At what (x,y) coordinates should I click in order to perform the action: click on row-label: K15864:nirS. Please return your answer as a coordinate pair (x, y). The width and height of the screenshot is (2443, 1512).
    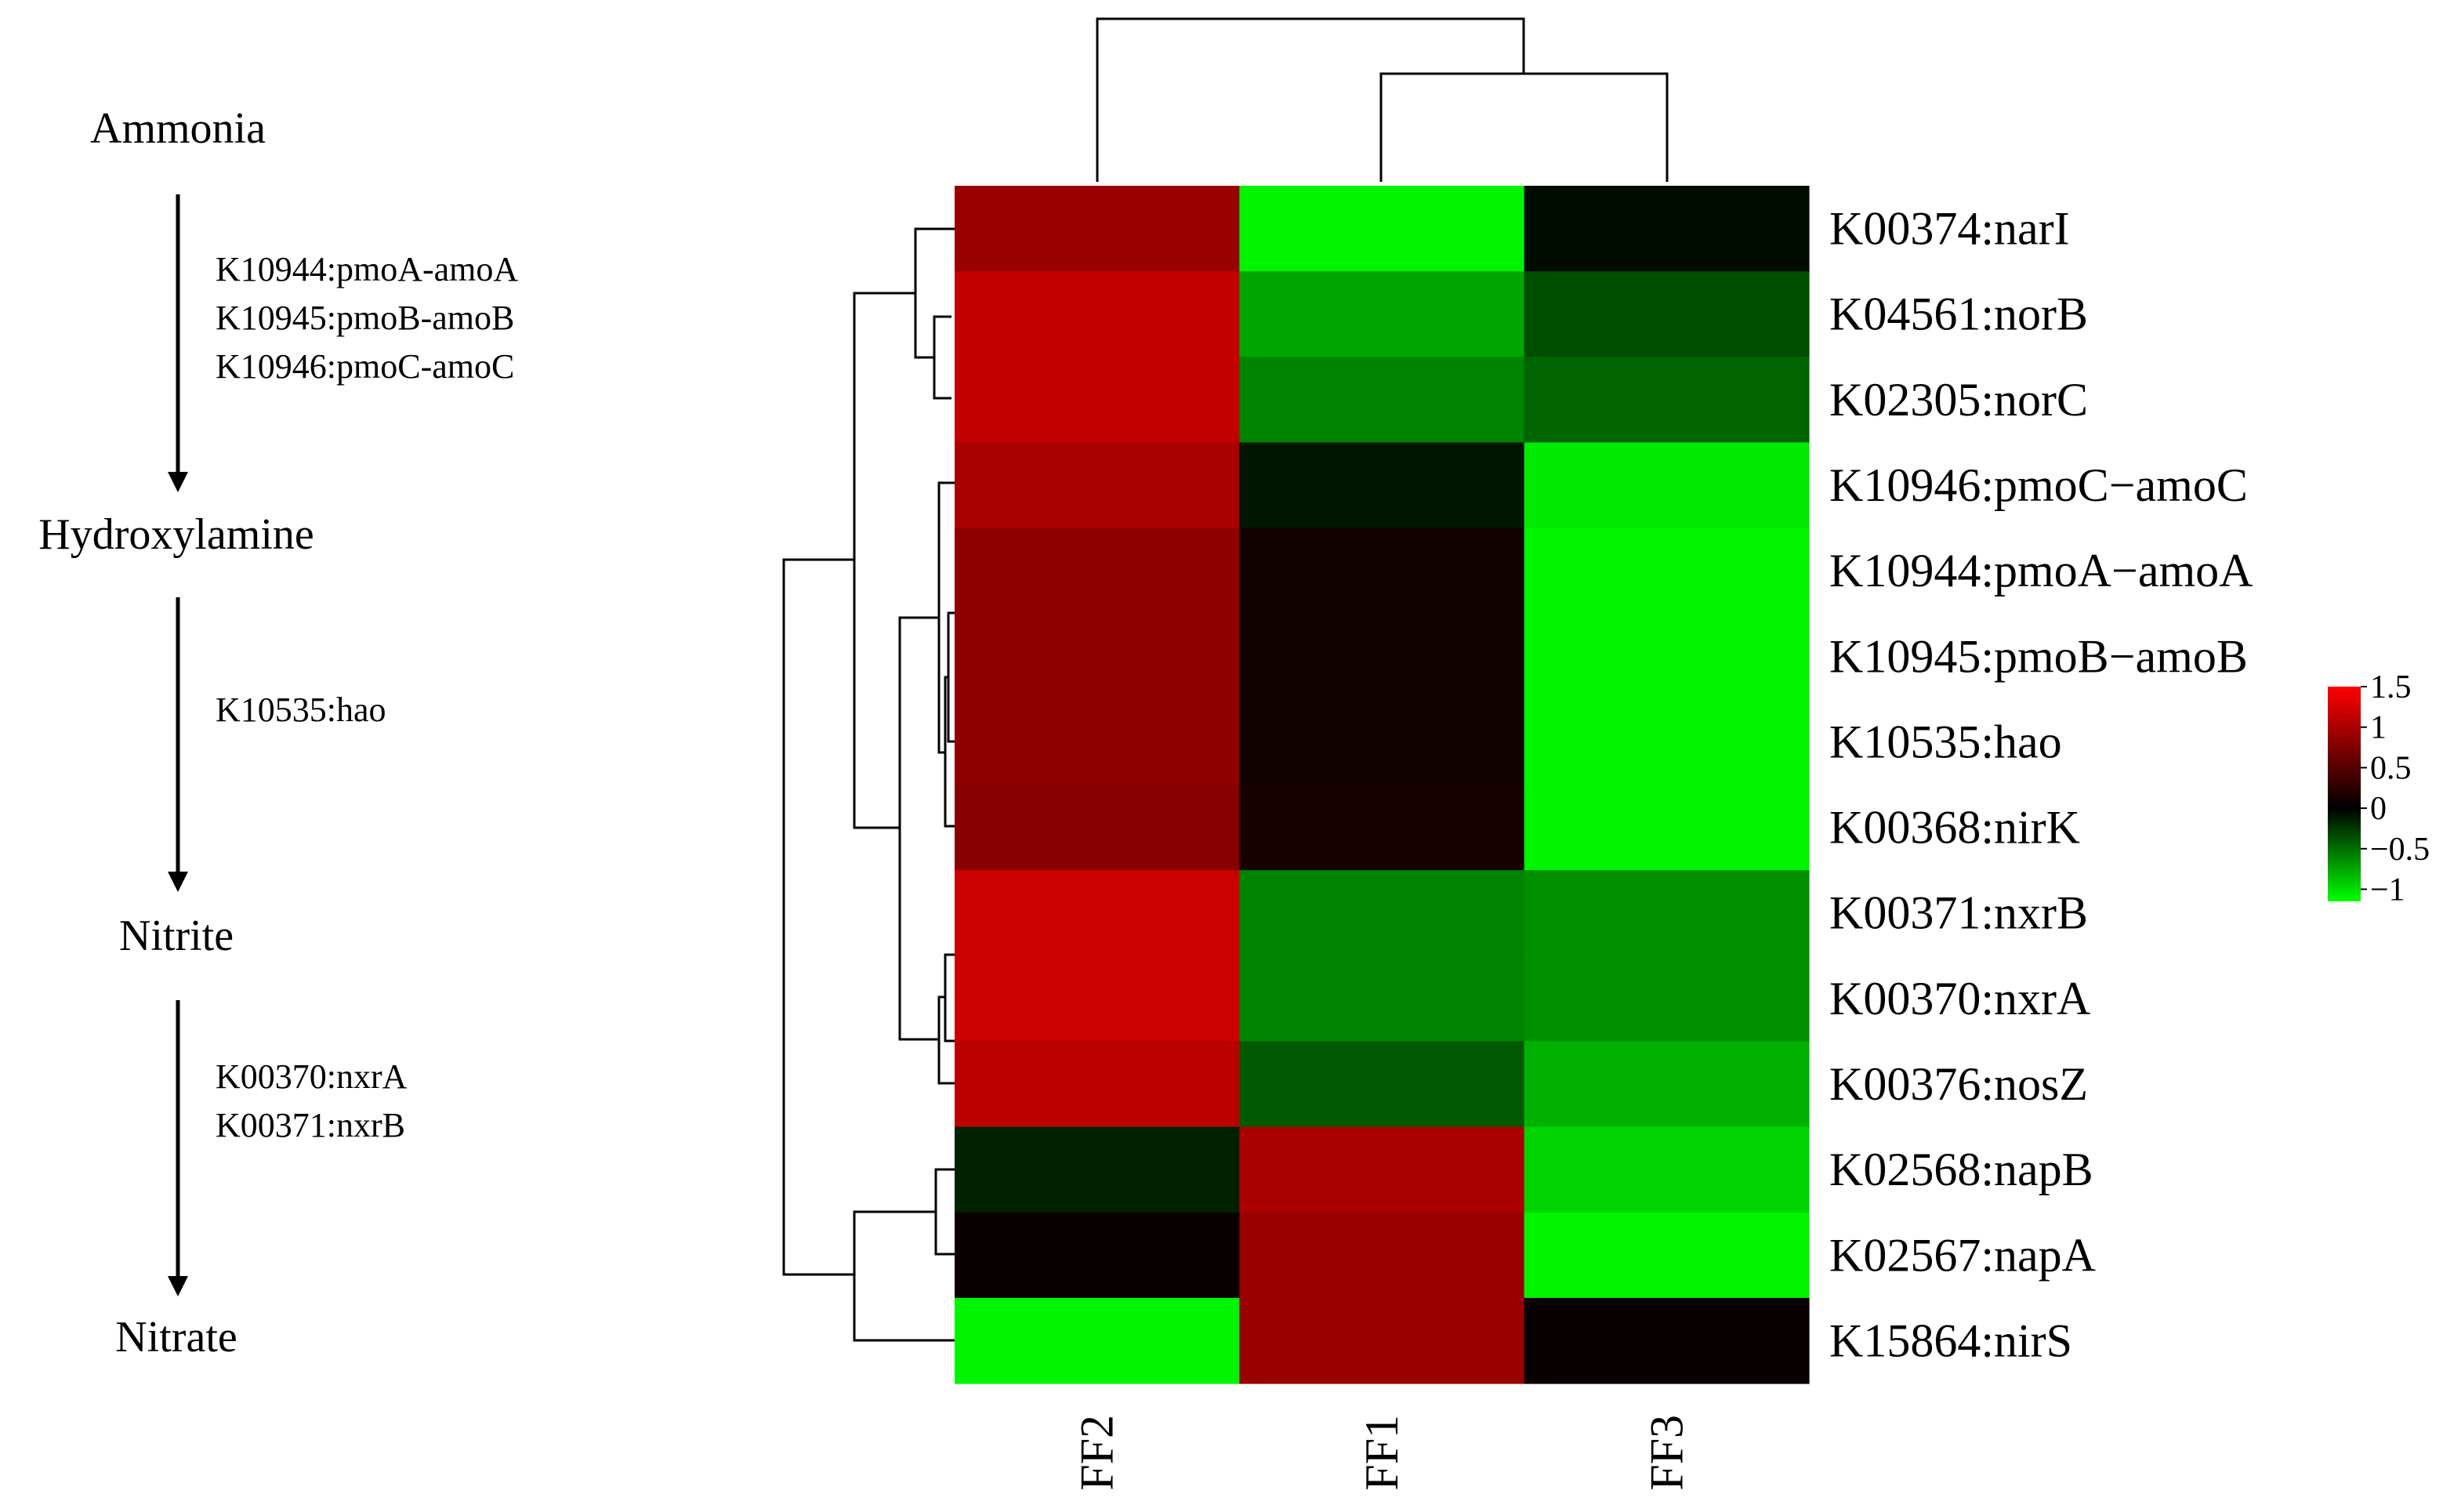
    Looking at the image, I should click on (1950, 1340).